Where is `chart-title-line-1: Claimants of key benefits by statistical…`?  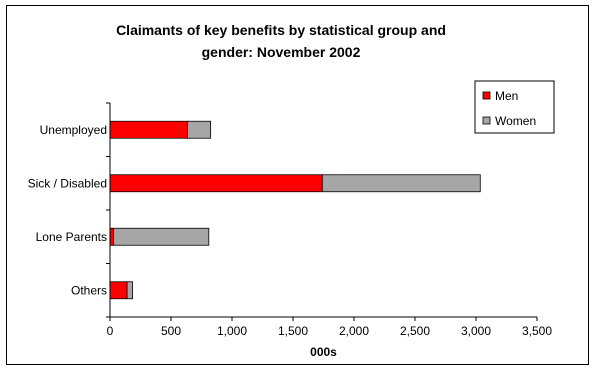 chart-title-line-1: Claimants of key benefits by statistical… is located at coordinates (281, 30).